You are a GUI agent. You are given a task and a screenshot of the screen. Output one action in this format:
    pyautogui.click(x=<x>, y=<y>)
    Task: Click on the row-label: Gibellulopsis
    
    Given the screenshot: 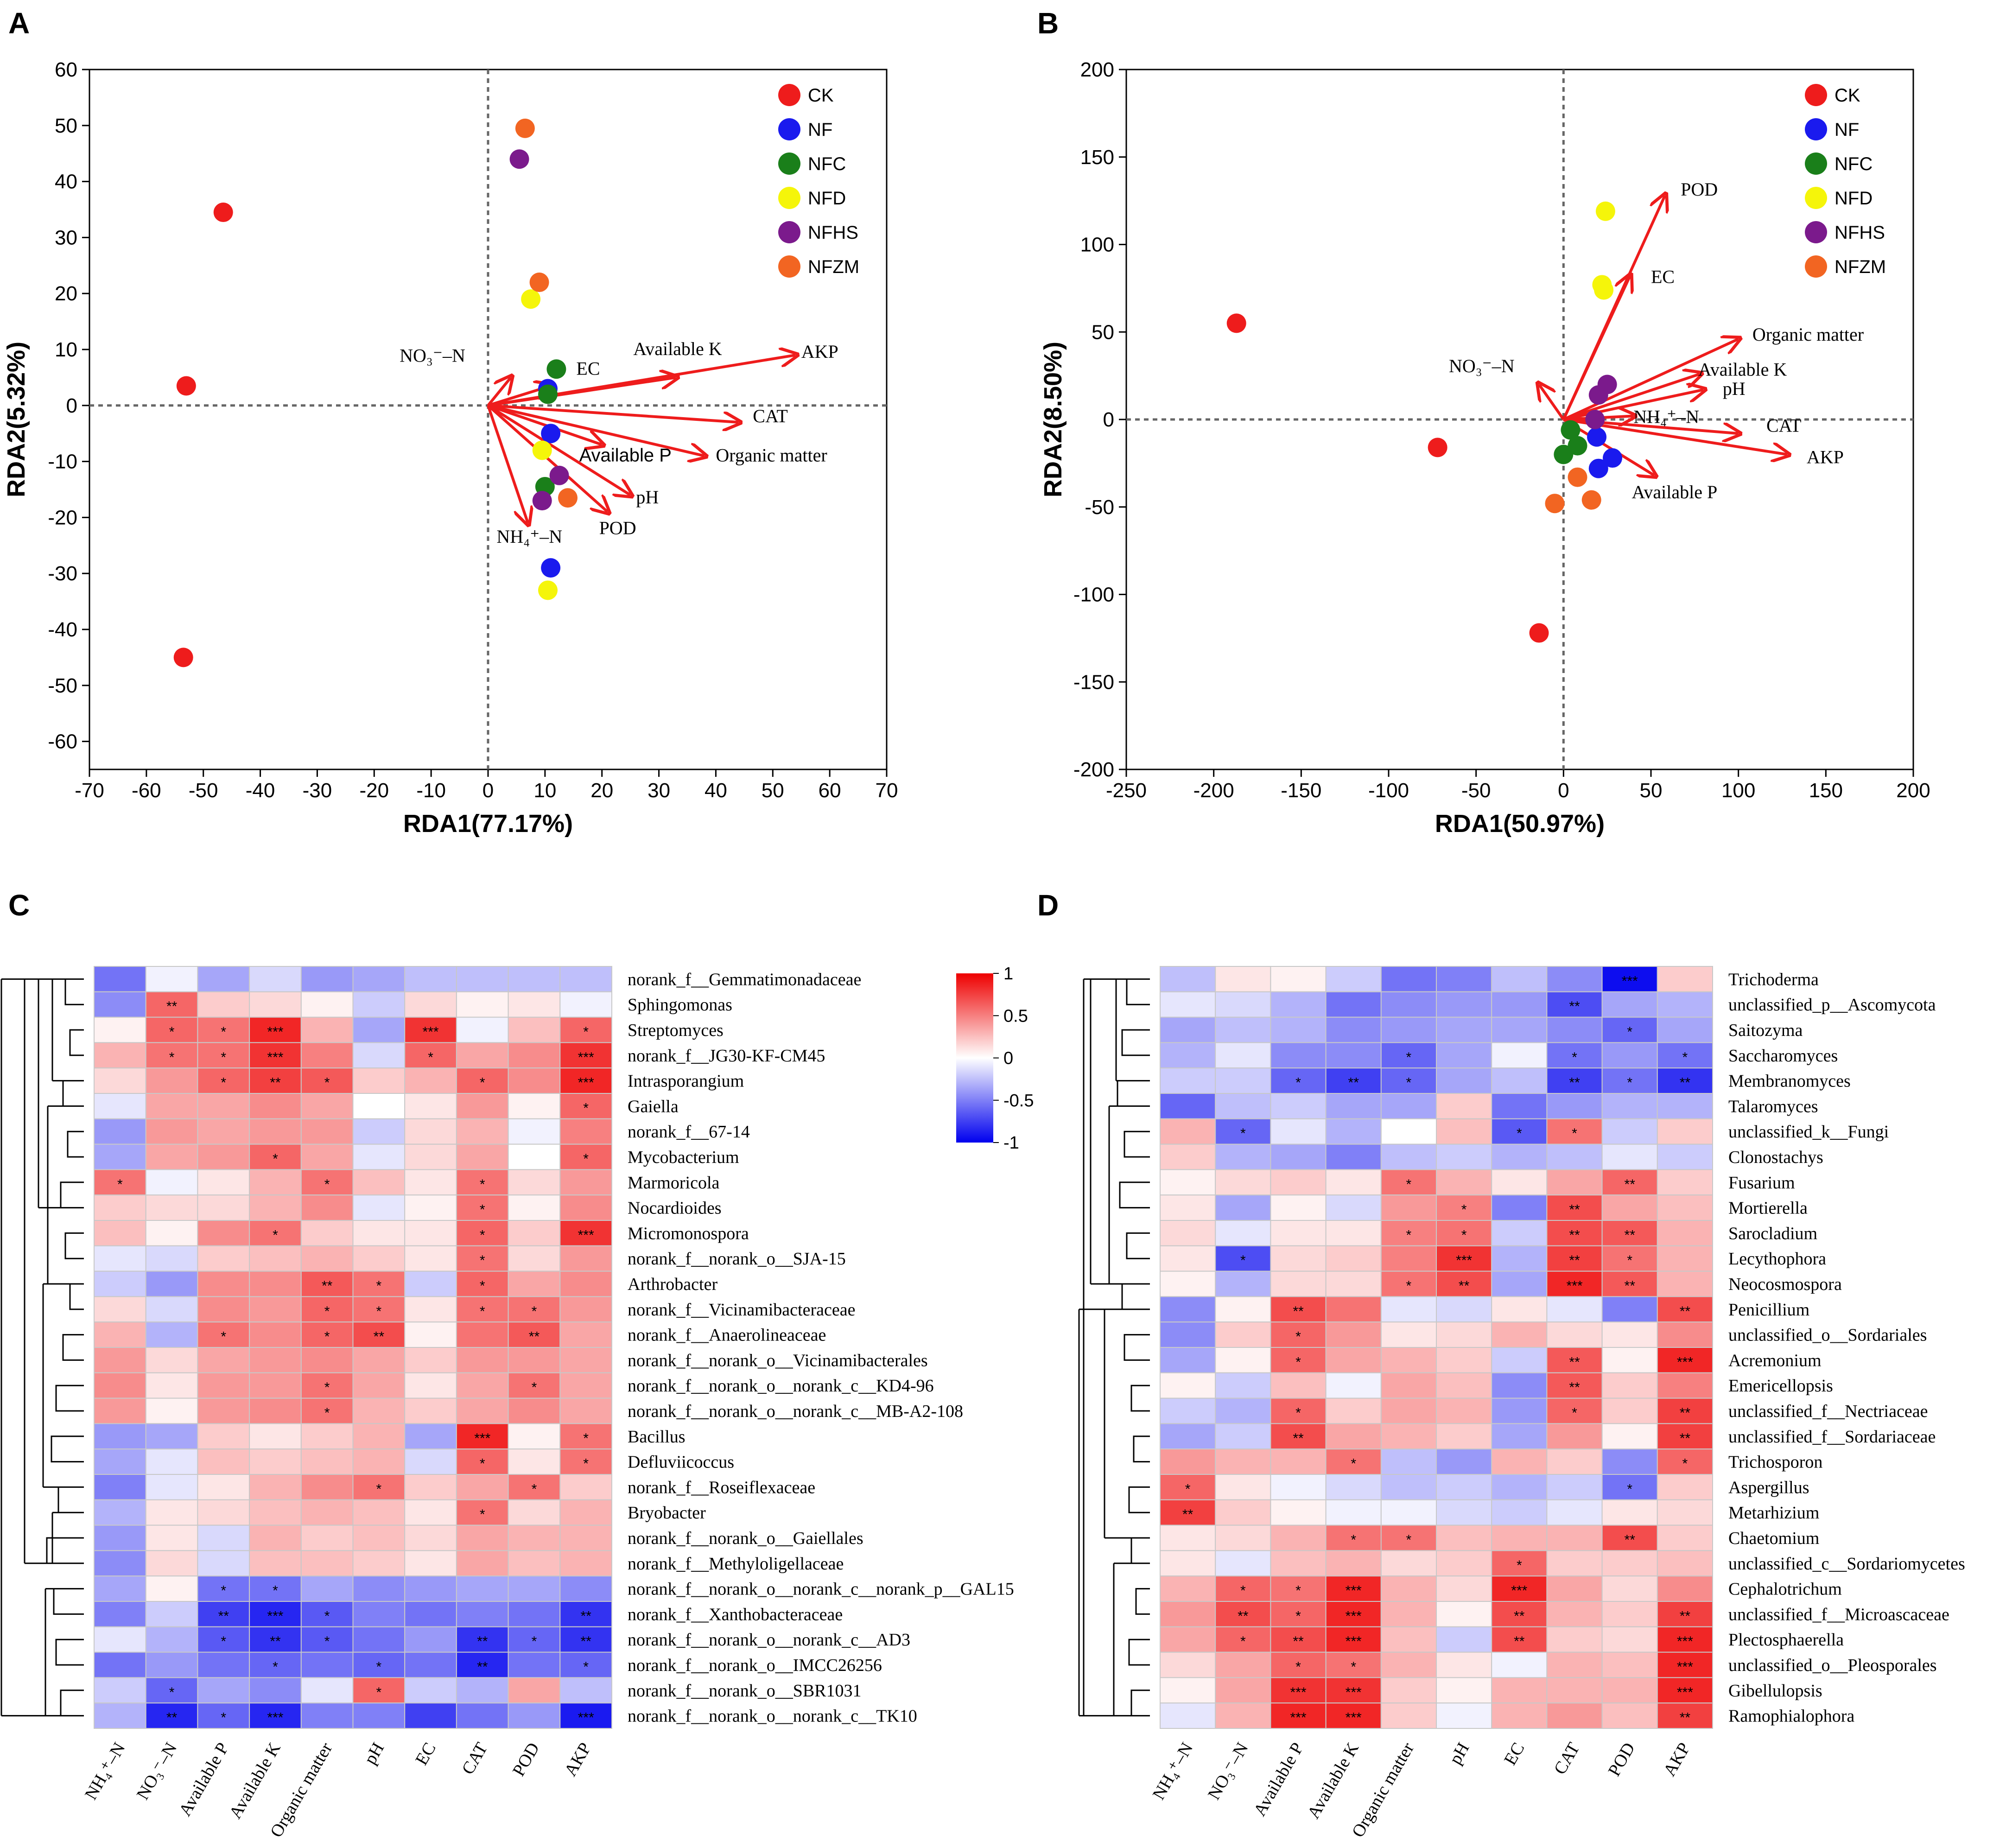 What is the action you would take?
    pyautogui.click(x=1775, y=1691)
    